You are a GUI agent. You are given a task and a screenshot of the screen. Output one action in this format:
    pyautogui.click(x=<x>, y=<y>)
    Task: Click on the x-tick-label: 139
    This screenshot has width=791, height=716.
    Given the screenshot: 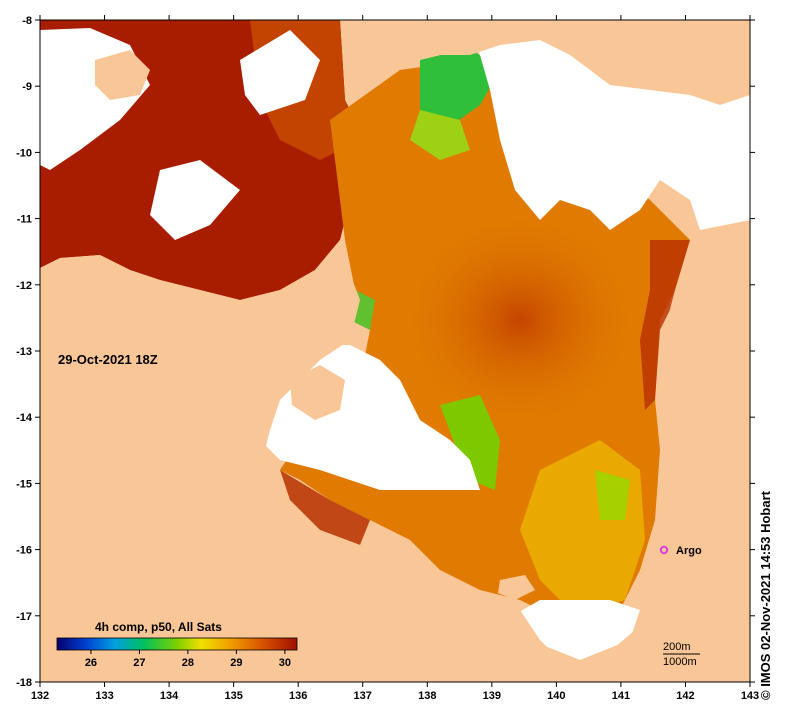 What is the action you would take?
    pyautogui.click(x=492, y=696)
    